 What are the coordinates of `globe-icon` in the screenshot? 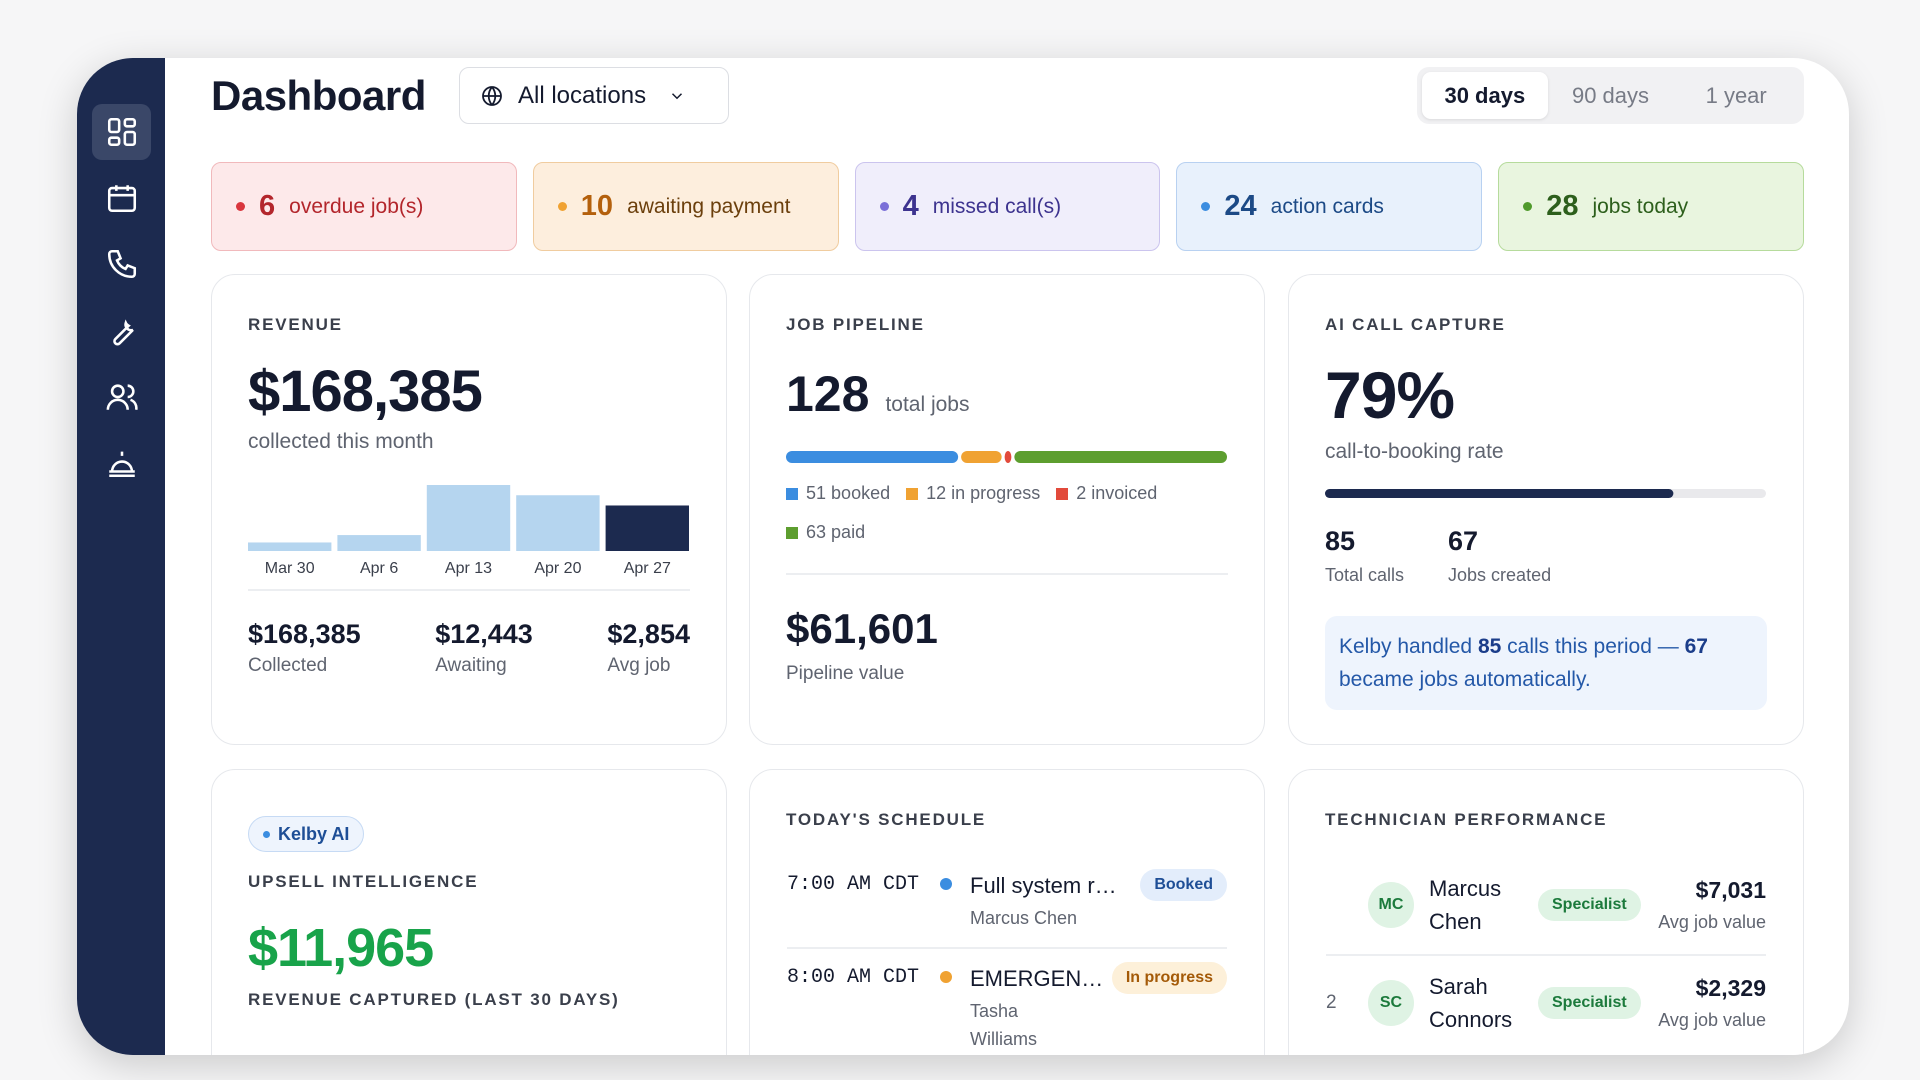 It's located at (492, 95).